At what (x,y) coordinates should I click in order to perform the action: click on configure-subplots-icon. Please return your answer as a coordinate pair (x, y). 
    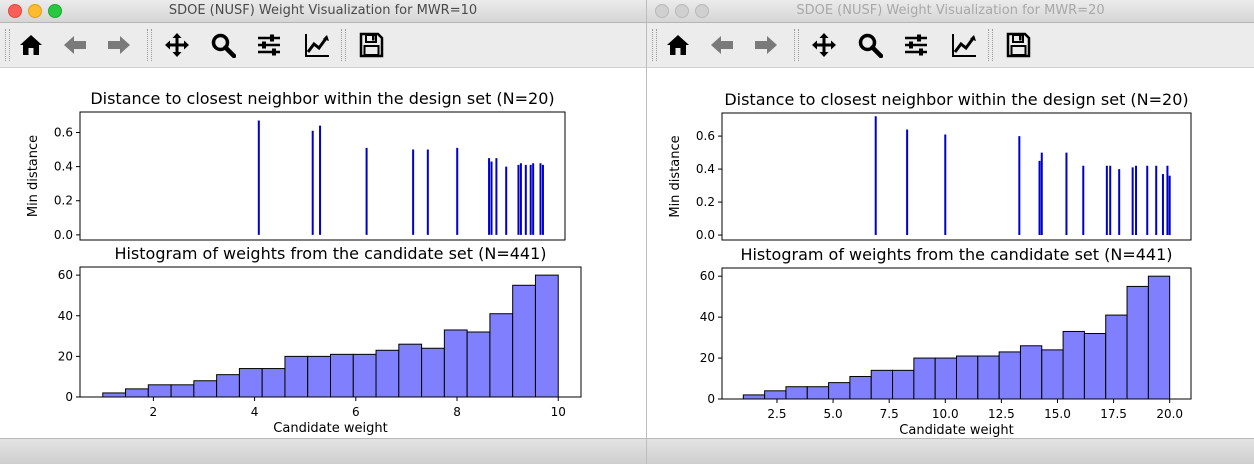
    Looking at the image, I should click on (269, 45).